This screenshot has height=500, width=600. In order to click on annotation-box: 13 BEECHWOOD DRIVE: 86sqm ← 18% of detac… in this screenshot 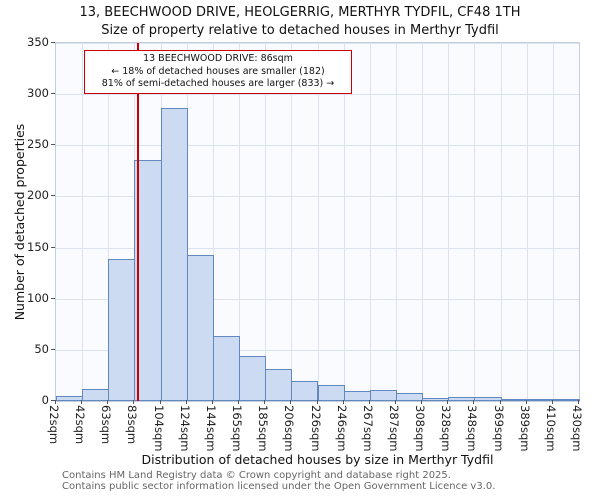, I will do `click(218, 72)`.